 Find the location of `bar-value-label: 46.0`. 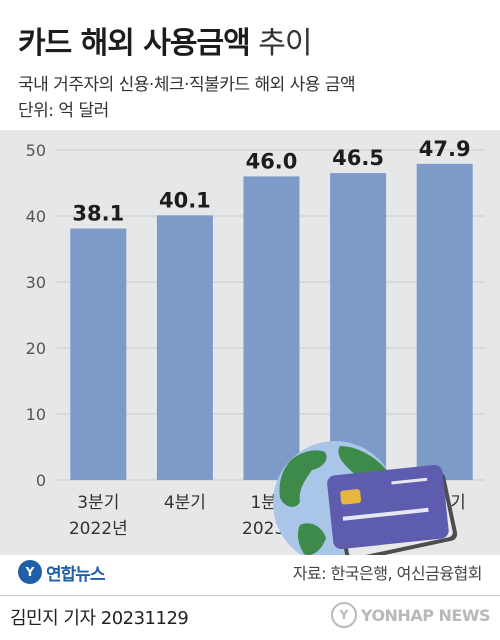

bar-value-label: 46.0 is located at coordinates (272, 161).